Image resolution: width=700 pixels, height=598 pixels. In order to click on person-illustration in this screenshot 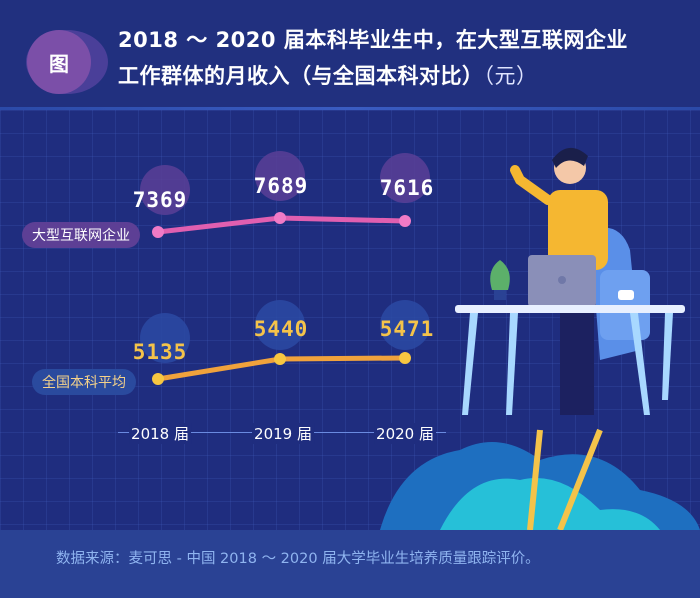, I will do `click(570, 281)`.